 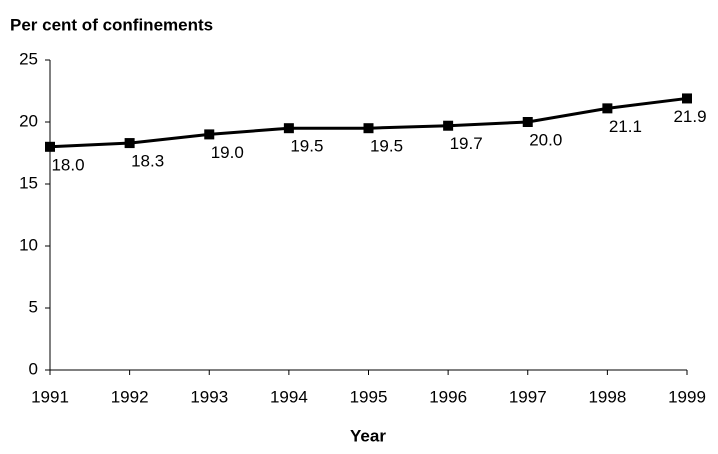 I want to click on x-tick-label: 1996, so click(x=448, y=396).